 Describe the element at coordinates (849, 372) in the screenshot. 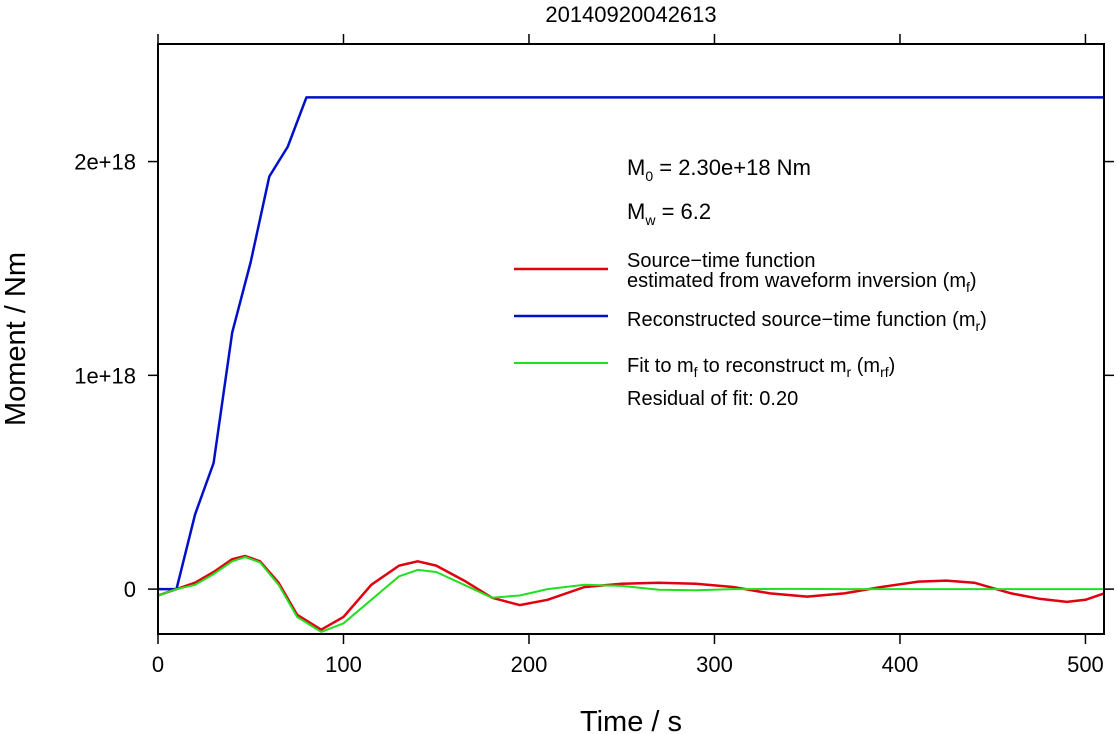

I see `legend-entry-mrf-s2: r` at that location.